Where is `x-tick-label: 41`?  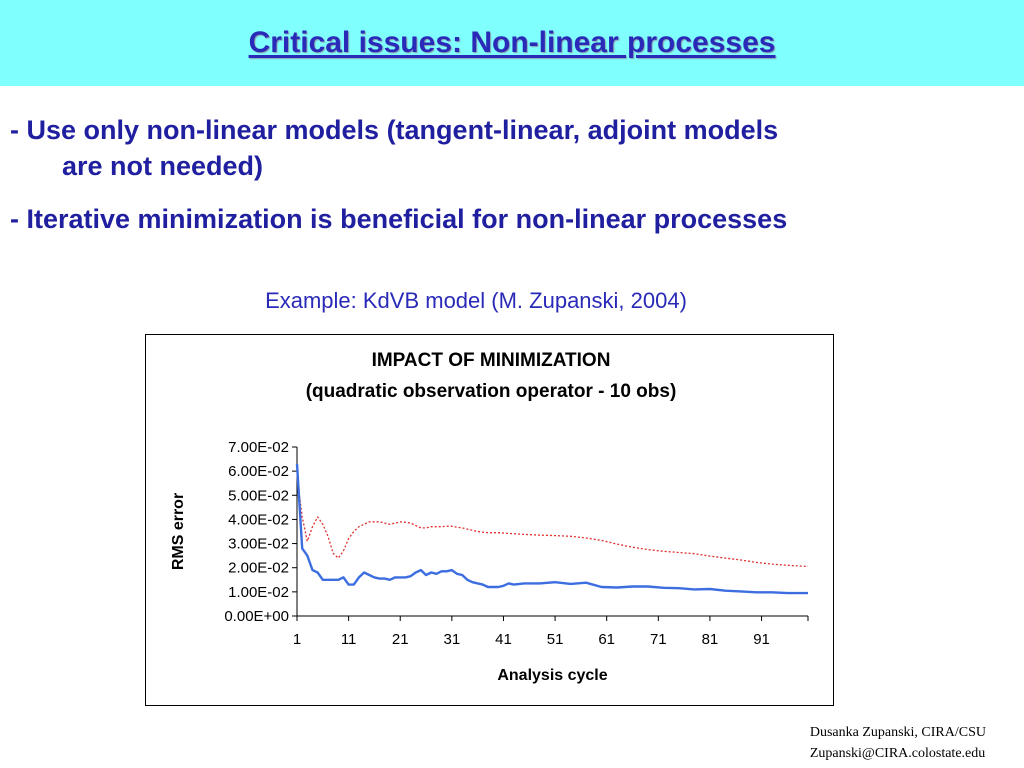 x-tick-label: 41 is located at coordinates (503, 639).